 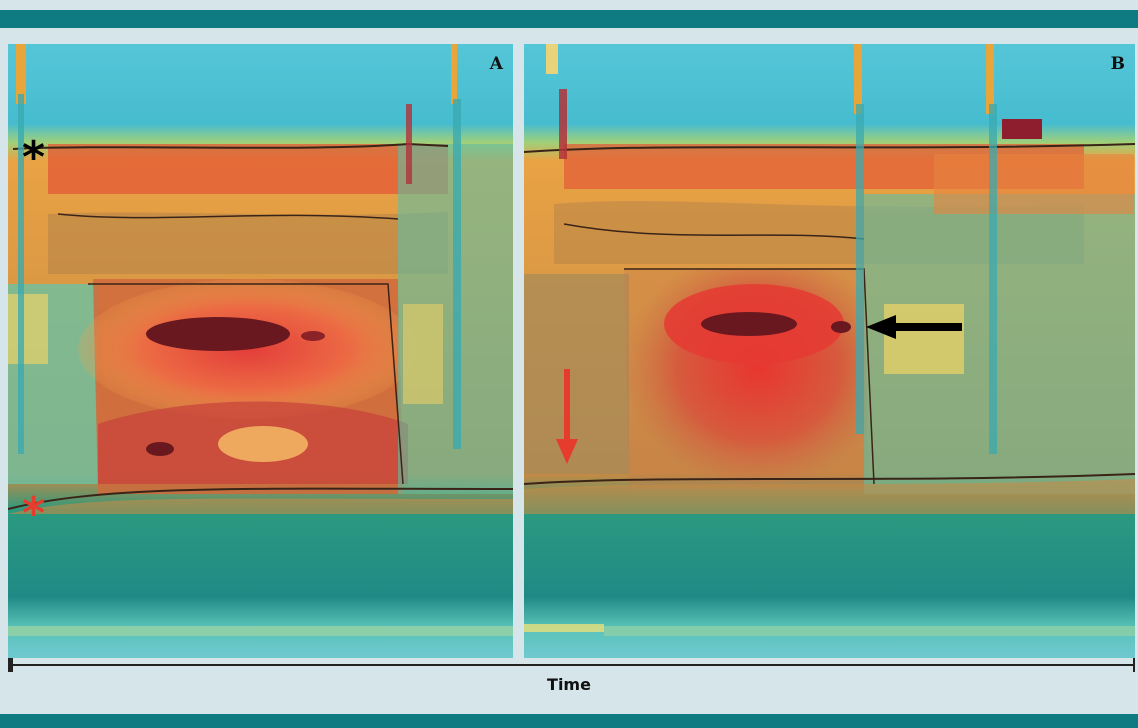 I want to click on top-band, so click(x=569, y=19).